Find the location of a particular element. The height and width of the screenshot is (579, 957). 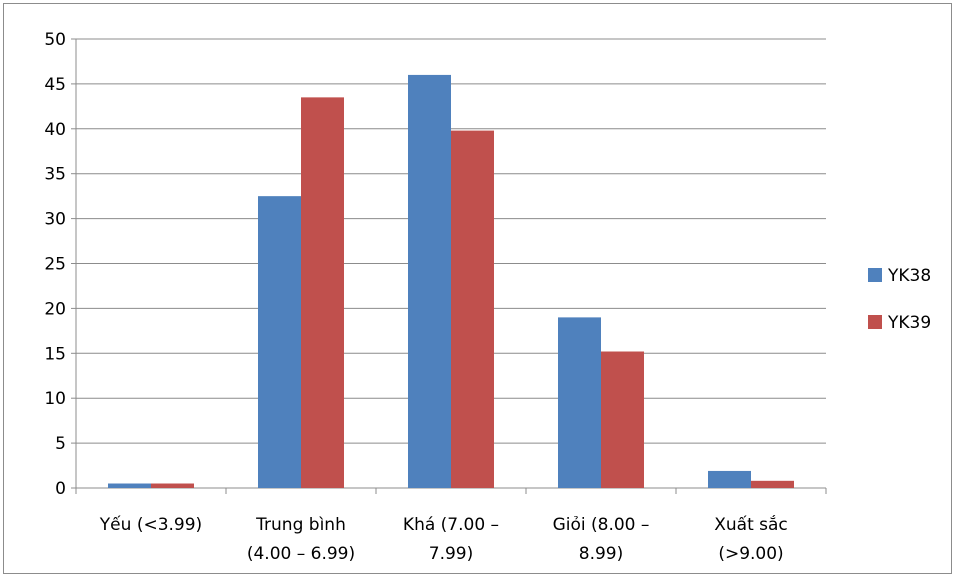

legend-label-yk39: YK39 is located at coordinates (909, 323).